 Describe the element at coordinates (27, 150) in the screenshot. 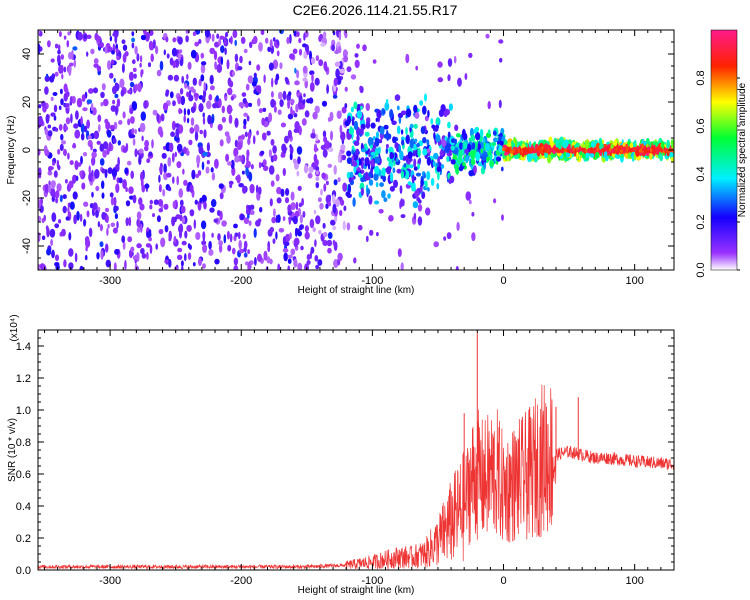

I see `spectrogram-y-tick-label: 0` at that location.